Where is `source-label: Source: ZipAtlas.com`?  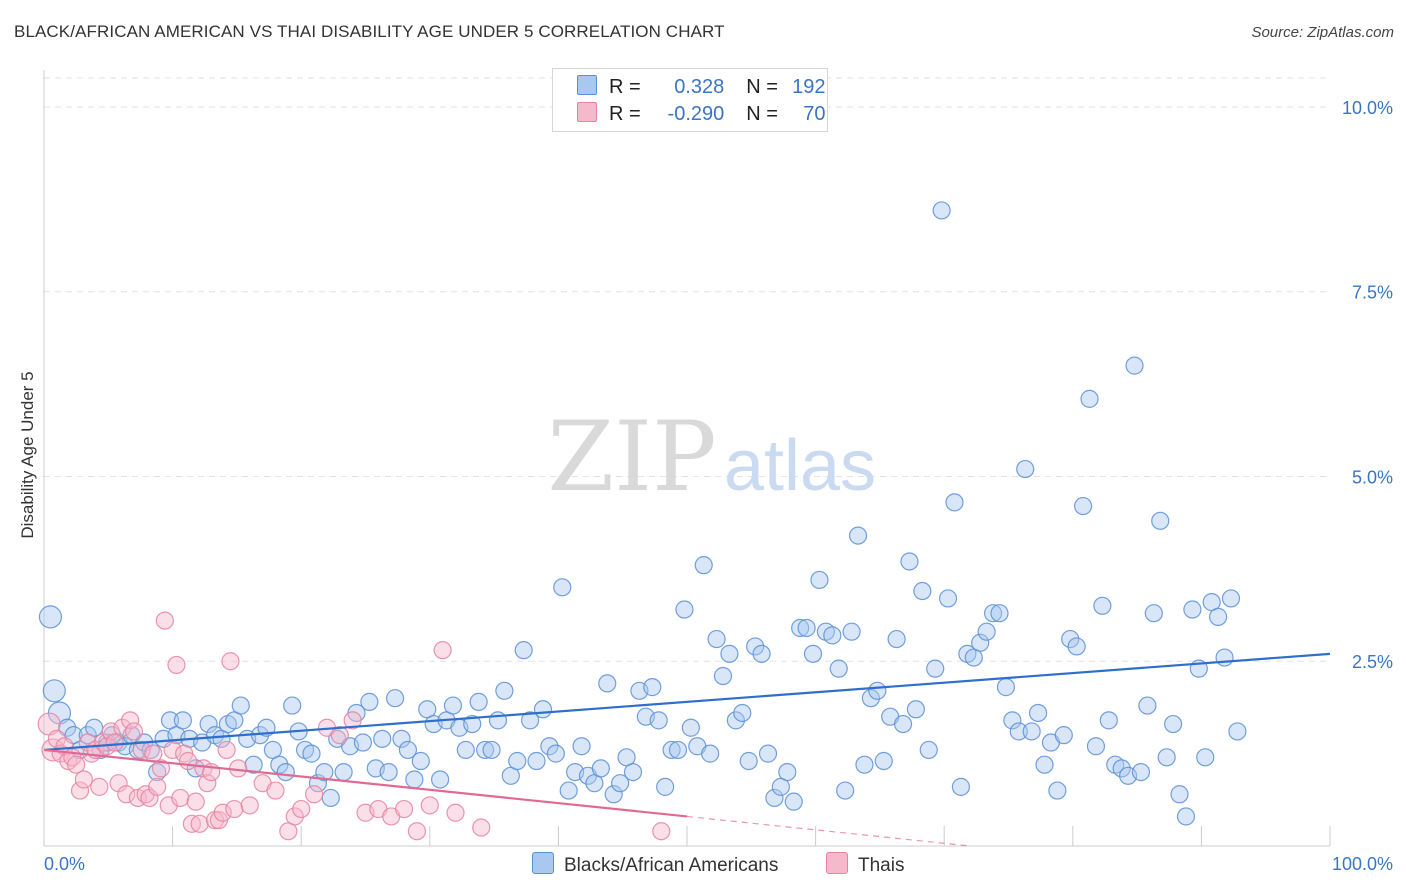
source-label: Source: ZipAtlas.com is located at coordinates (1322, 32).